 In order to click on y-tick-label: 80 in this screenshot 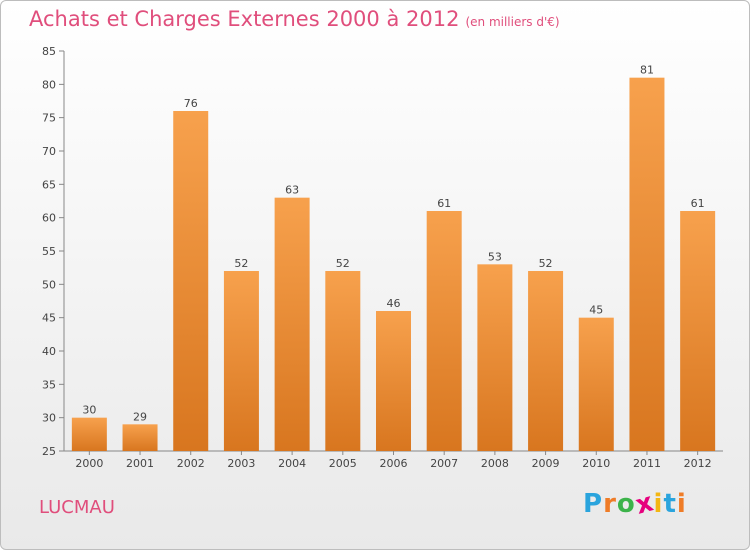, I will do `click(49, 84)`.